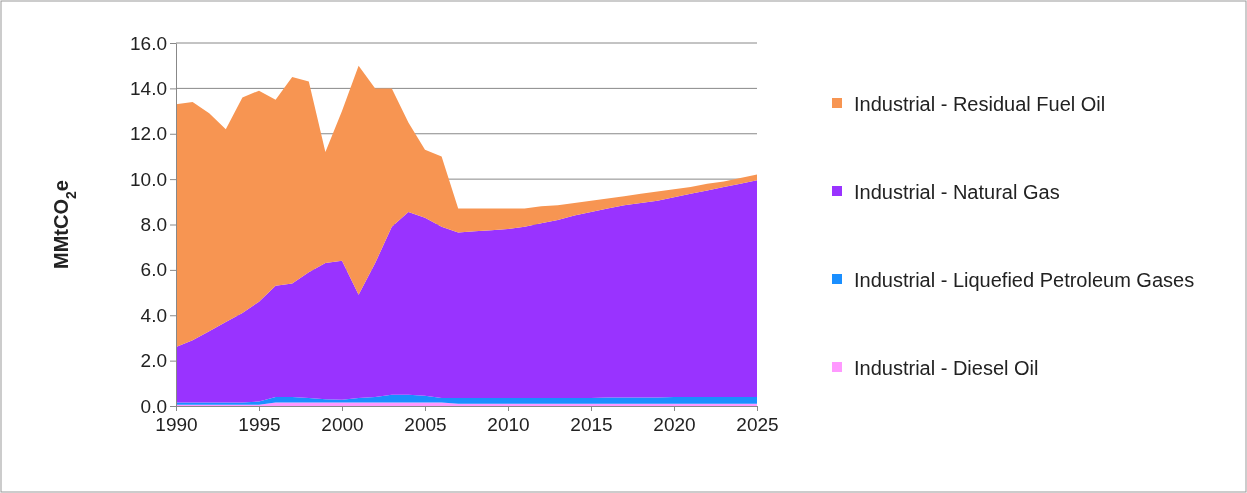  I want to click on x-tick-label: 2005, so click(425, 425).